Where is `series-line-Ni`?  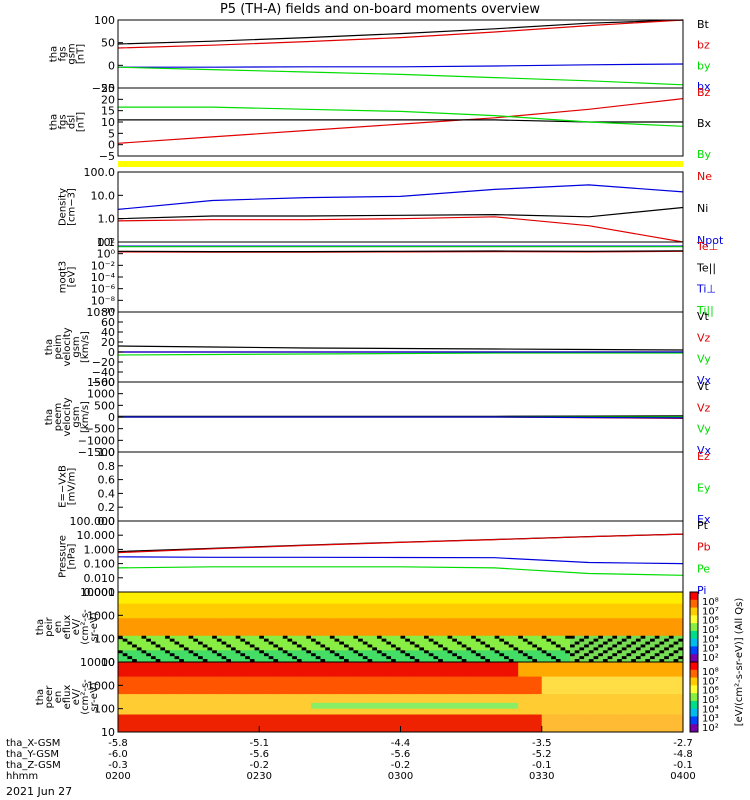
series-line-Ni is located at coordinates (400, 213).